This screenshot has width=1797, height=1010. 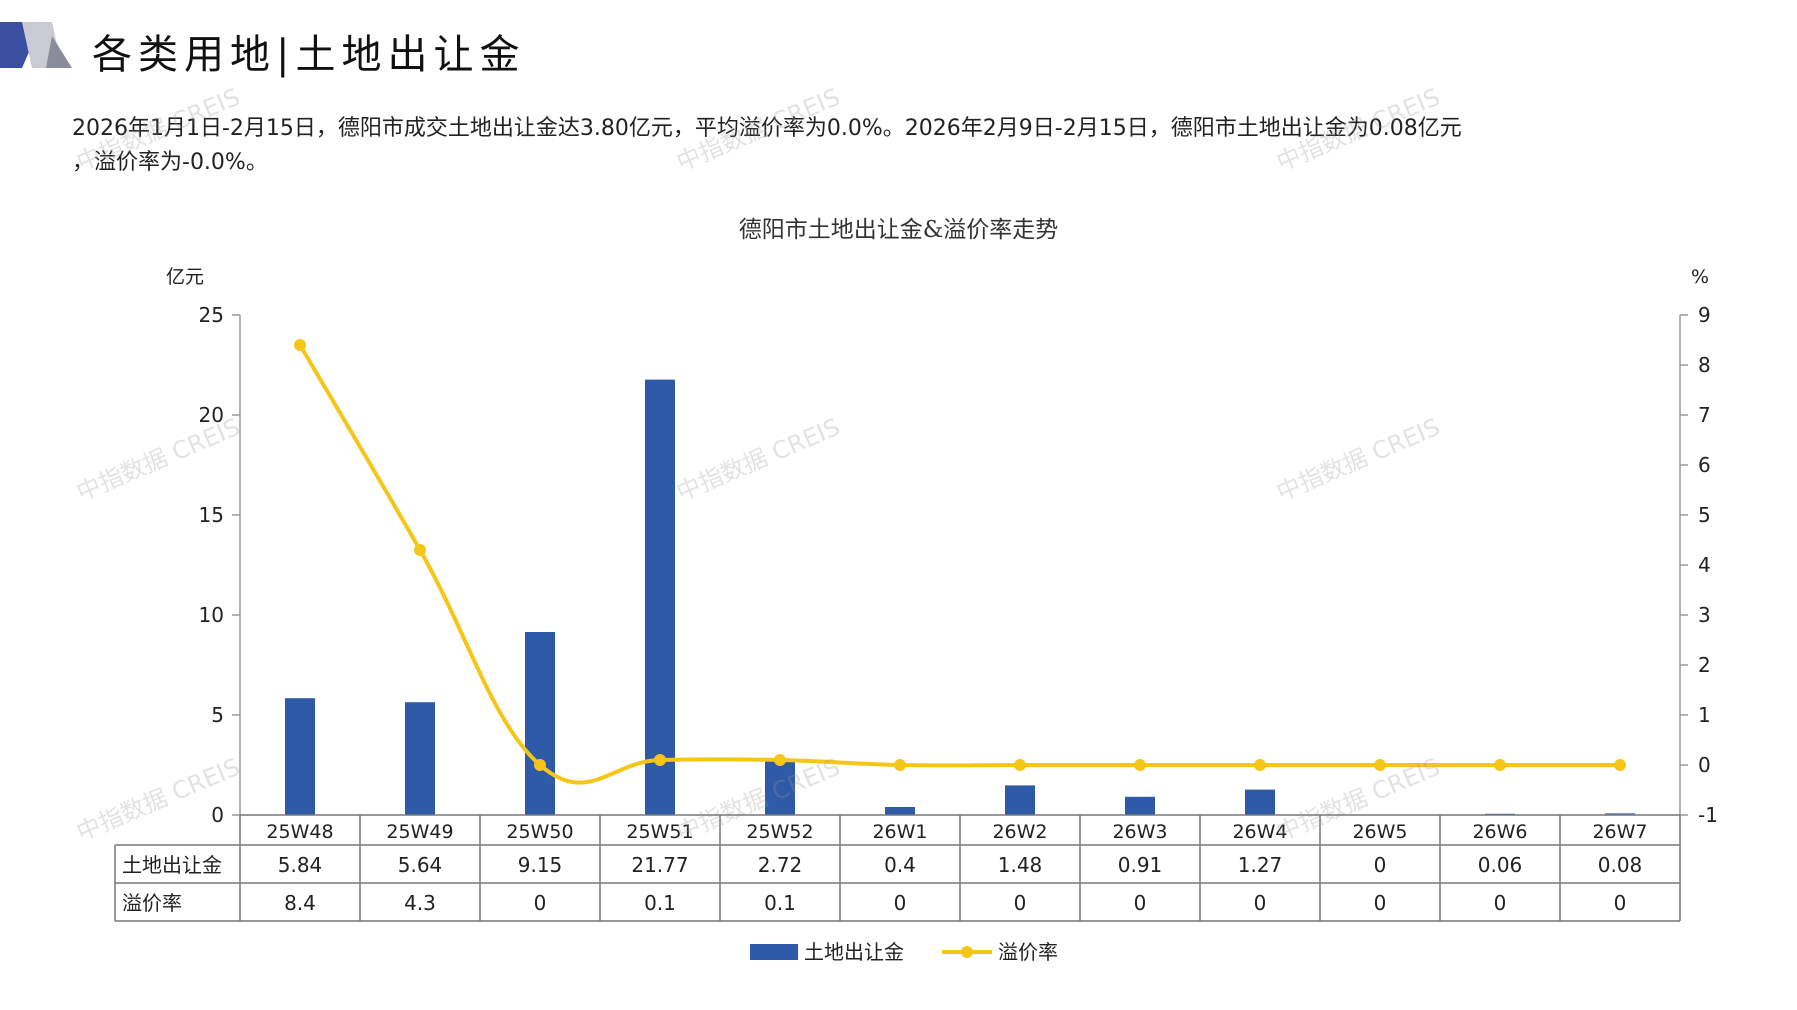 I want to click on left-tick-label: 25, so click(x=211, y=315).